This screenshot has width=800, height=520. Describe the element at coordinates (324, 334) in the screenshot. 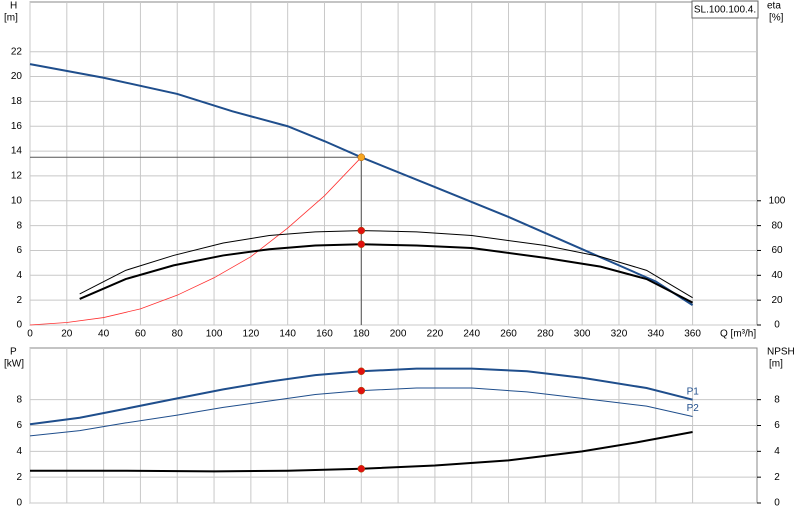

I see `x-tick-label: 160` at that location.